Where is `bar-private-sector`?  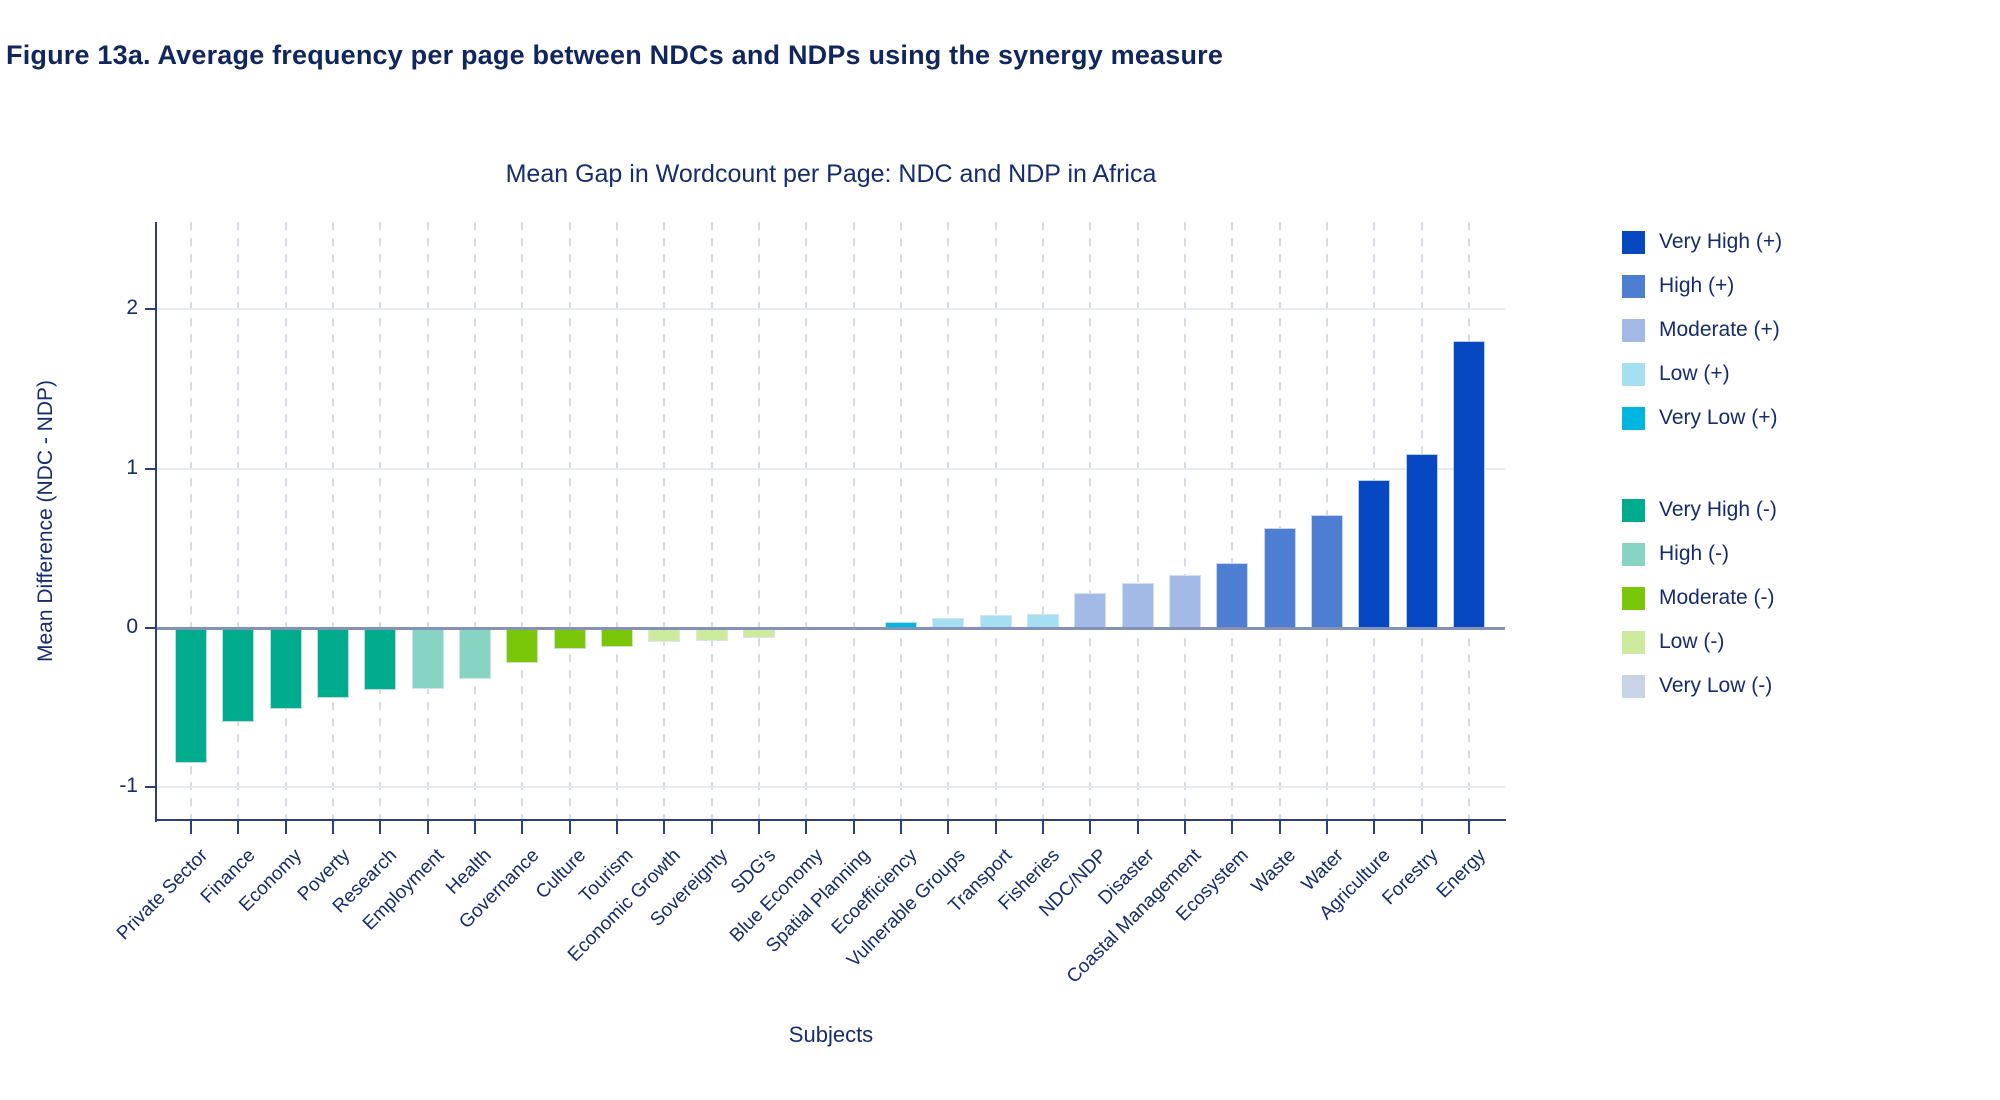
bar-private-sector is located at coordinates (191, 696).